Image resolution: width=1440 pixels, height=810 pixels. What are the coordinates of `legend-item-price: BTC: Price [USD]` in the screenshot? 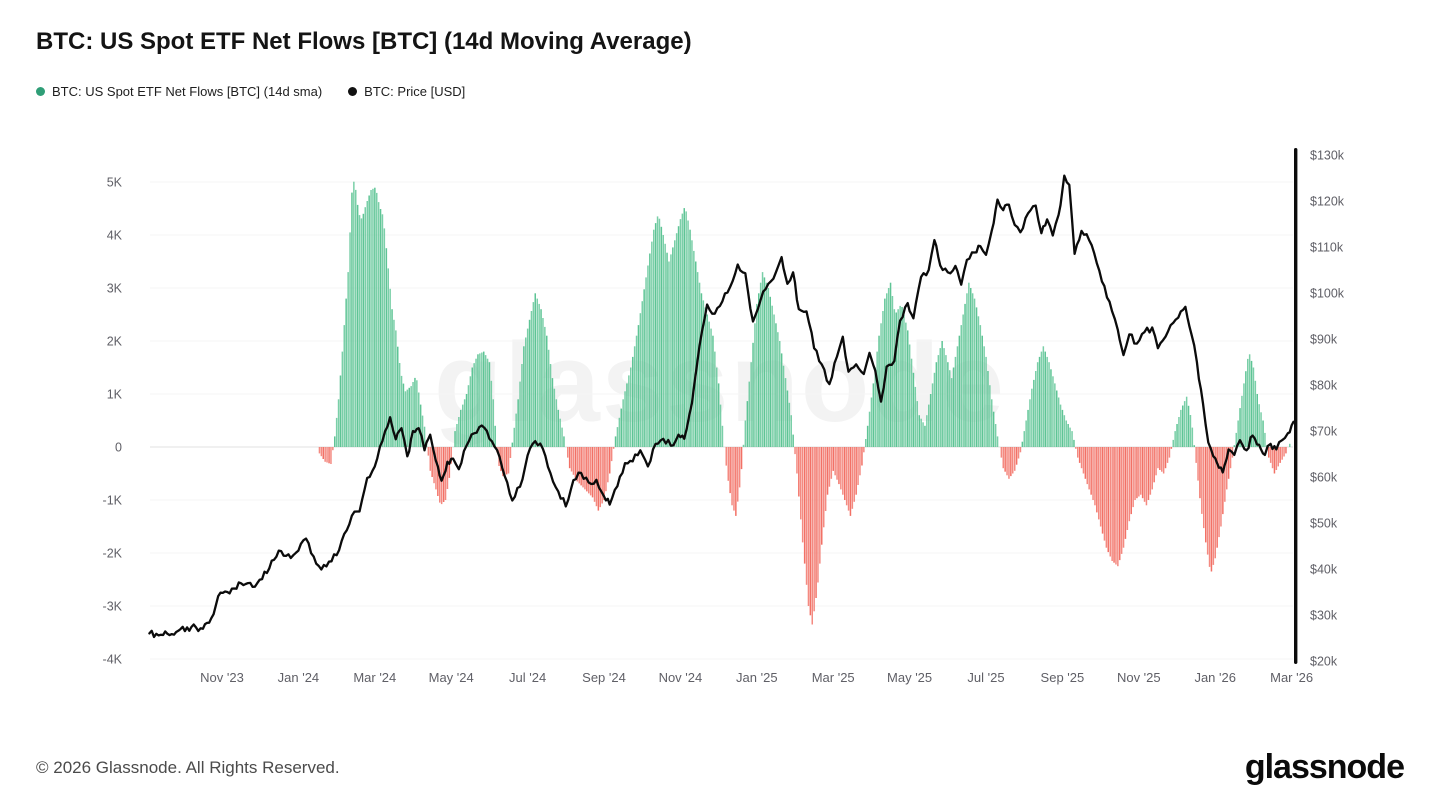 It's located at (406, 91).